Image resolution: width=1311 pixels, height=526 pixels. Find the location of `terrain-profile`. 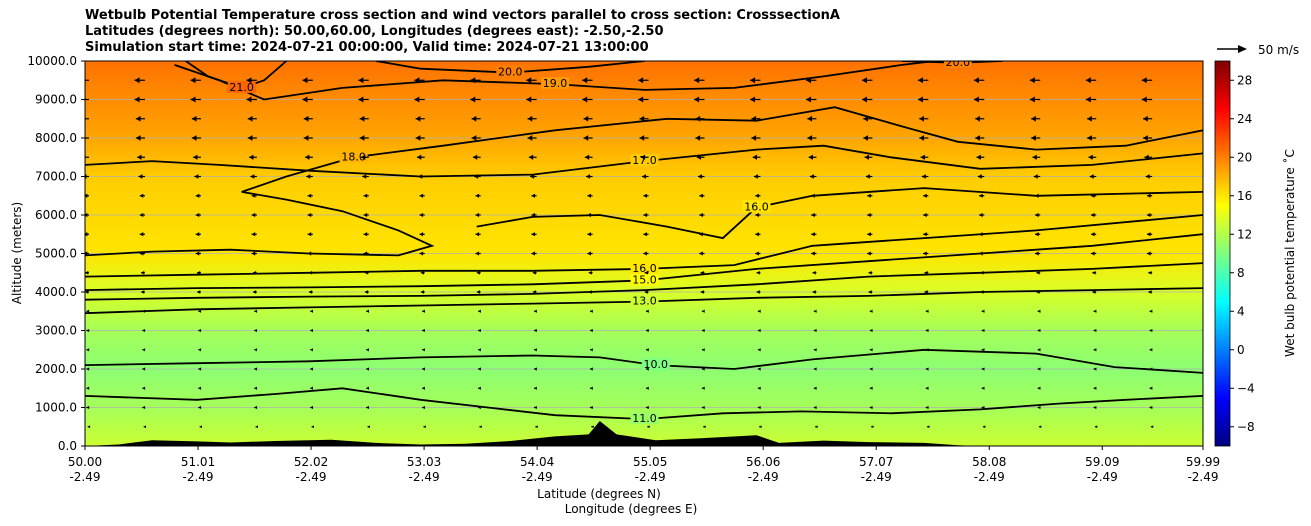

terrain-profile is located at coordinates (644, 433).